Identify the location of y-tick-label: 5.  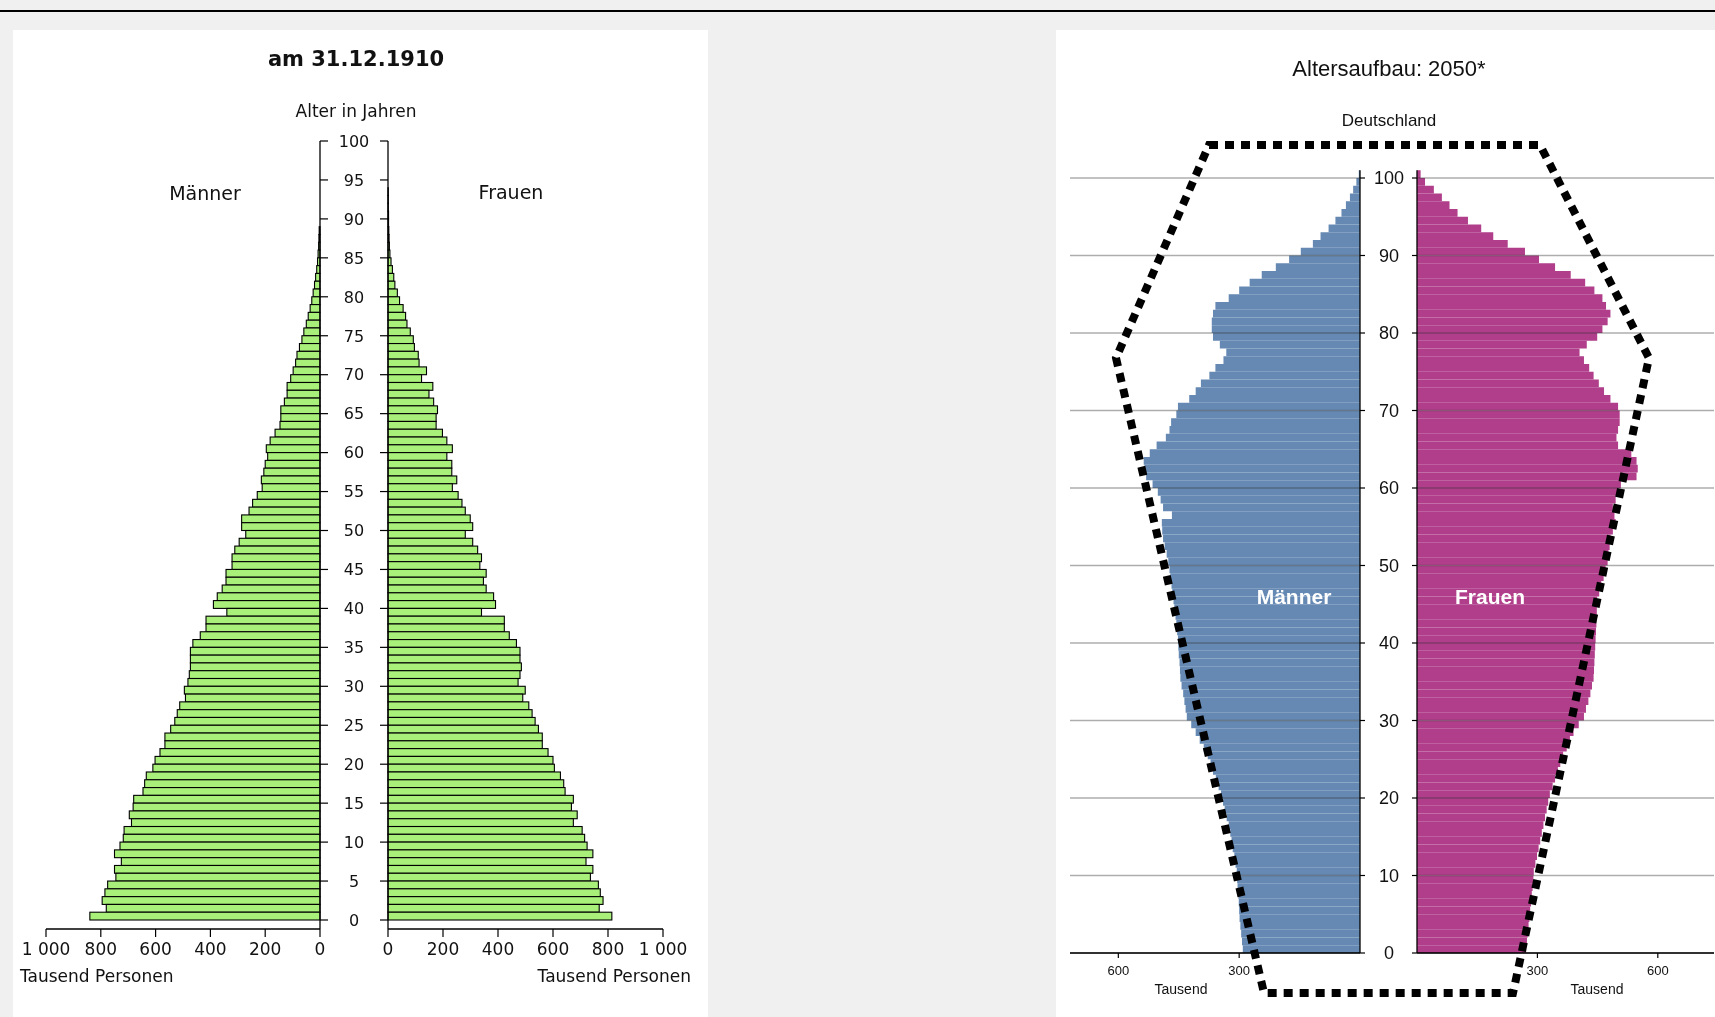
(354, 881).